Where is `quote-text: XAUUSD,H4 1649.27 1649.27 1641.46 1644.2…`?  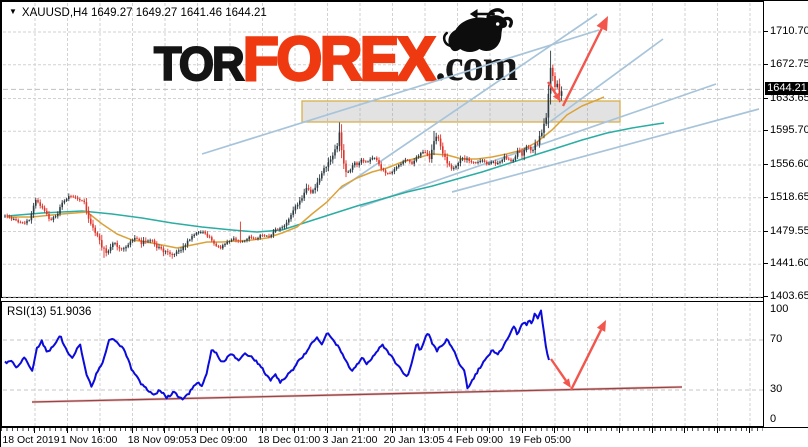 quote-text: XAUUSD,H4 1649.27 1649.27 1641.46 1644.2… is located at coordinates (144, 13).